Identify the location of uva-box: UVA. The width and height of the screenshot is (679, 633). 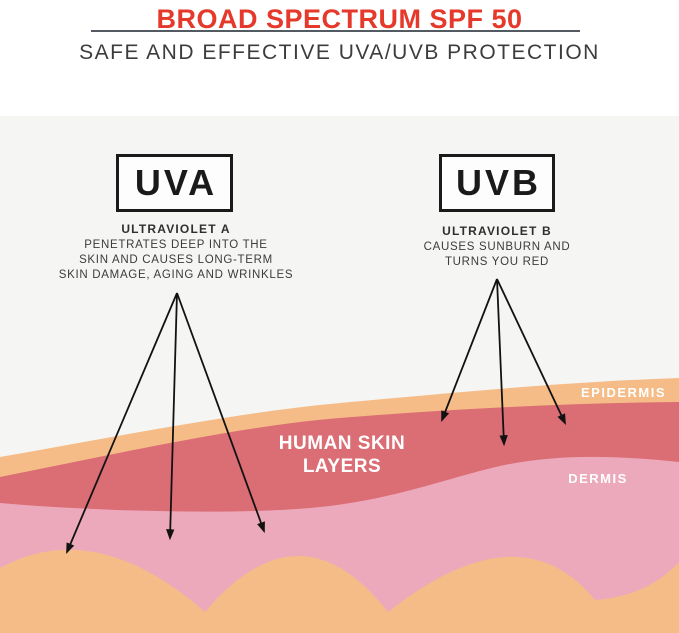
(174, 183).